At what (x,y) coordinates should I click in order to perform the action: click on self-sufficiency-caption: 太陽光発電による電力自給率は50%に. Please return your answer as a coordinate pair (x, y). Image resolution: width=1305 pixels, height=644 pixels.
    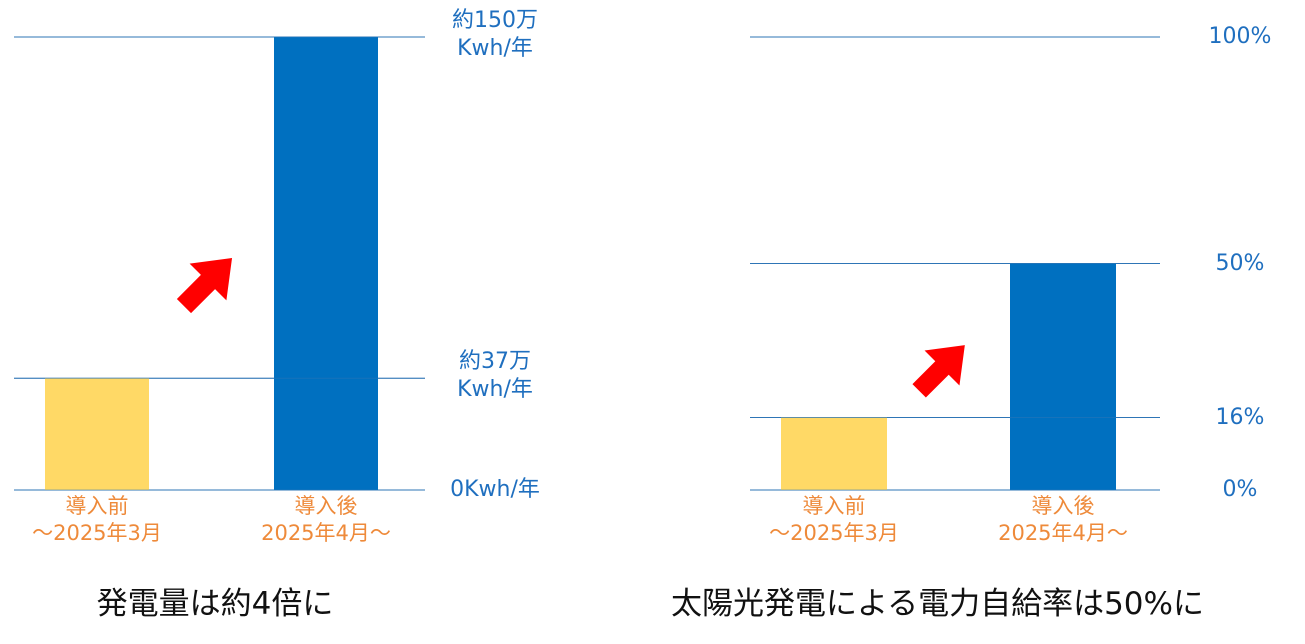
    Looking at the image, I should click on (937, 604).